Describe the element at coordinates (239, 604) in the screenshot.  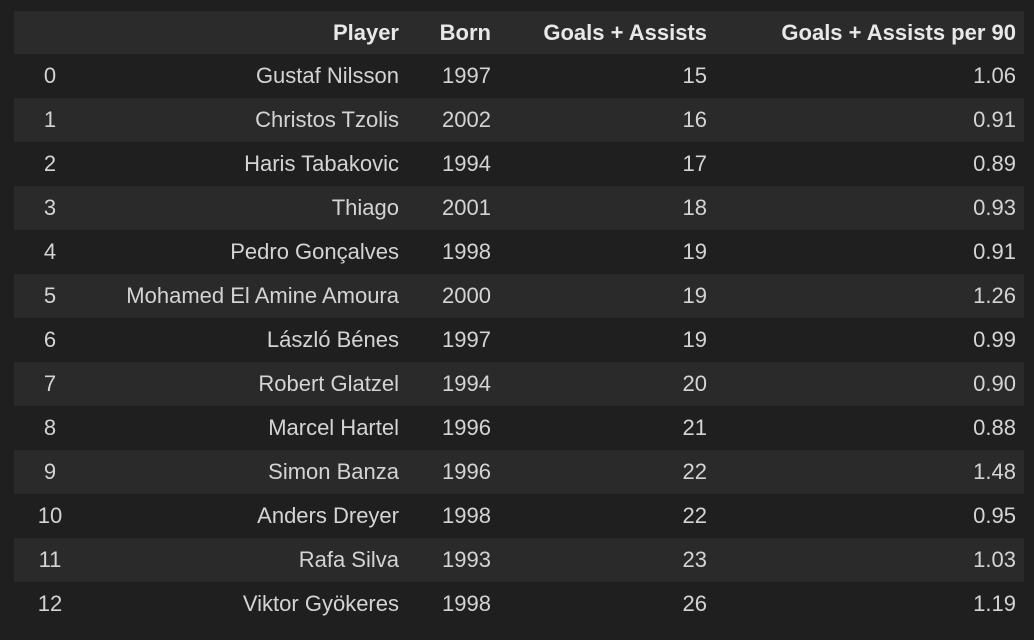
I see `cell-player: Viktor Gyökeres` at that location.